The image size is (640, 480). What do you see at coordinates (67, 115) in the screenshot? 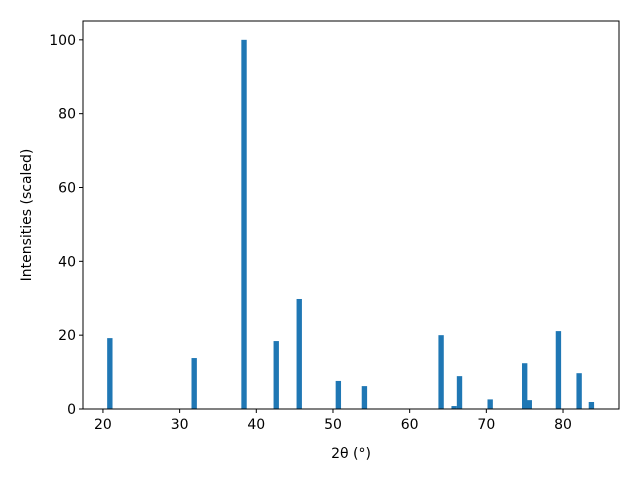
I see `y-tick-label: 80` at bounding box center [67, 115].